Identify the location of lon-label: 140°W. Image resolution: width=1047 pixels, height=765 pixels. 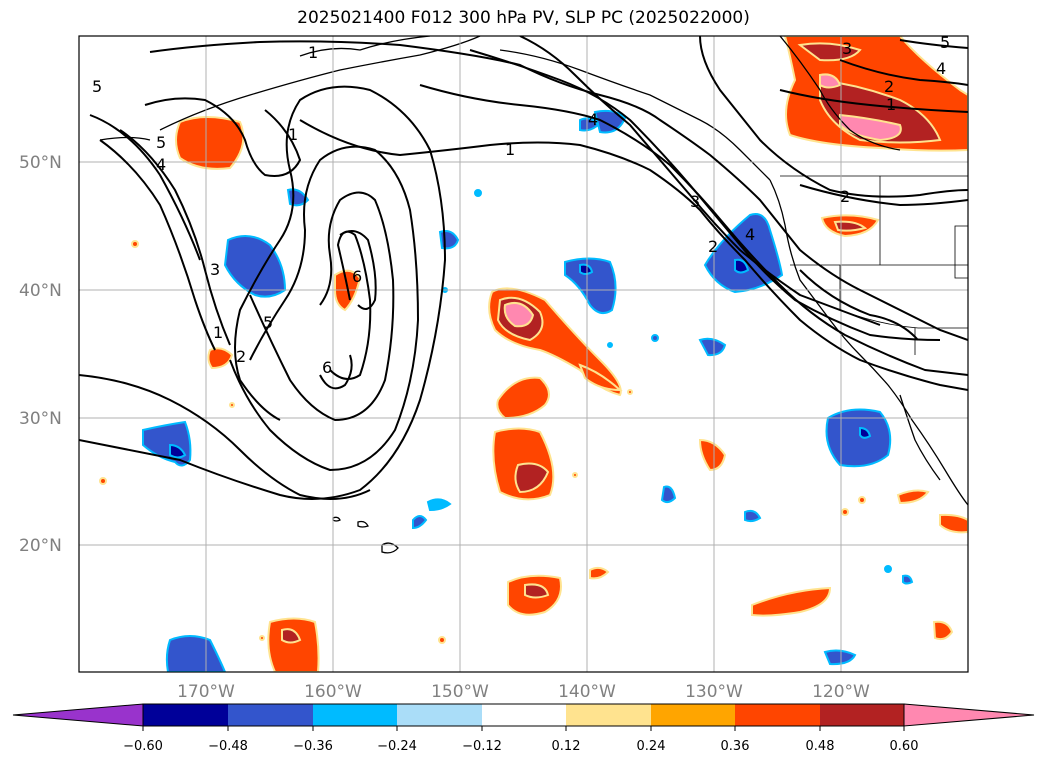
(587, 692).